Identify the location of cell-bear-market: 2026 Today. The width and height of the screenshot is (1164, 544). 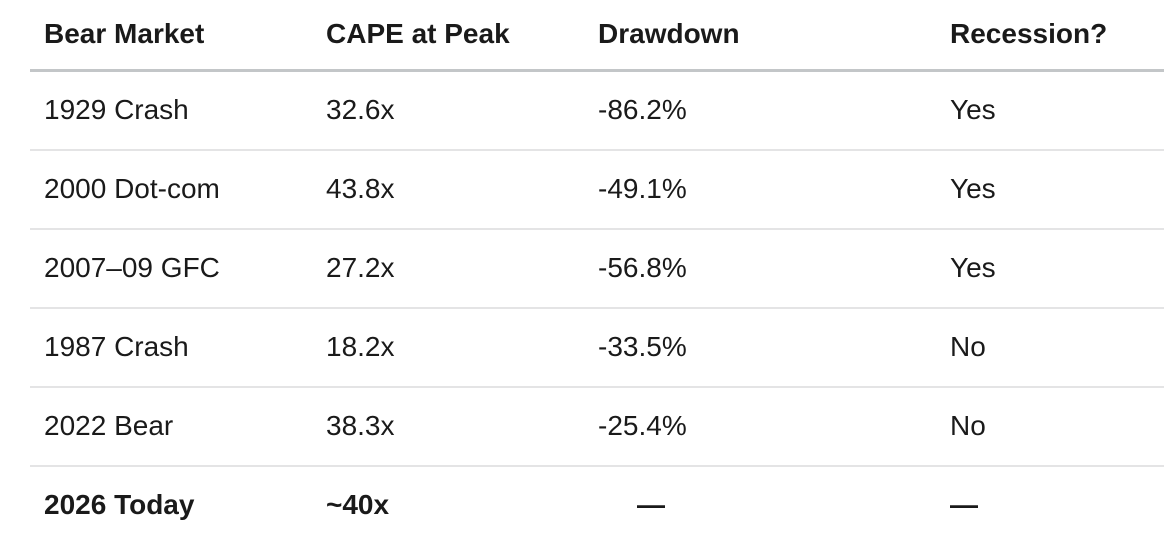
(119, 505).